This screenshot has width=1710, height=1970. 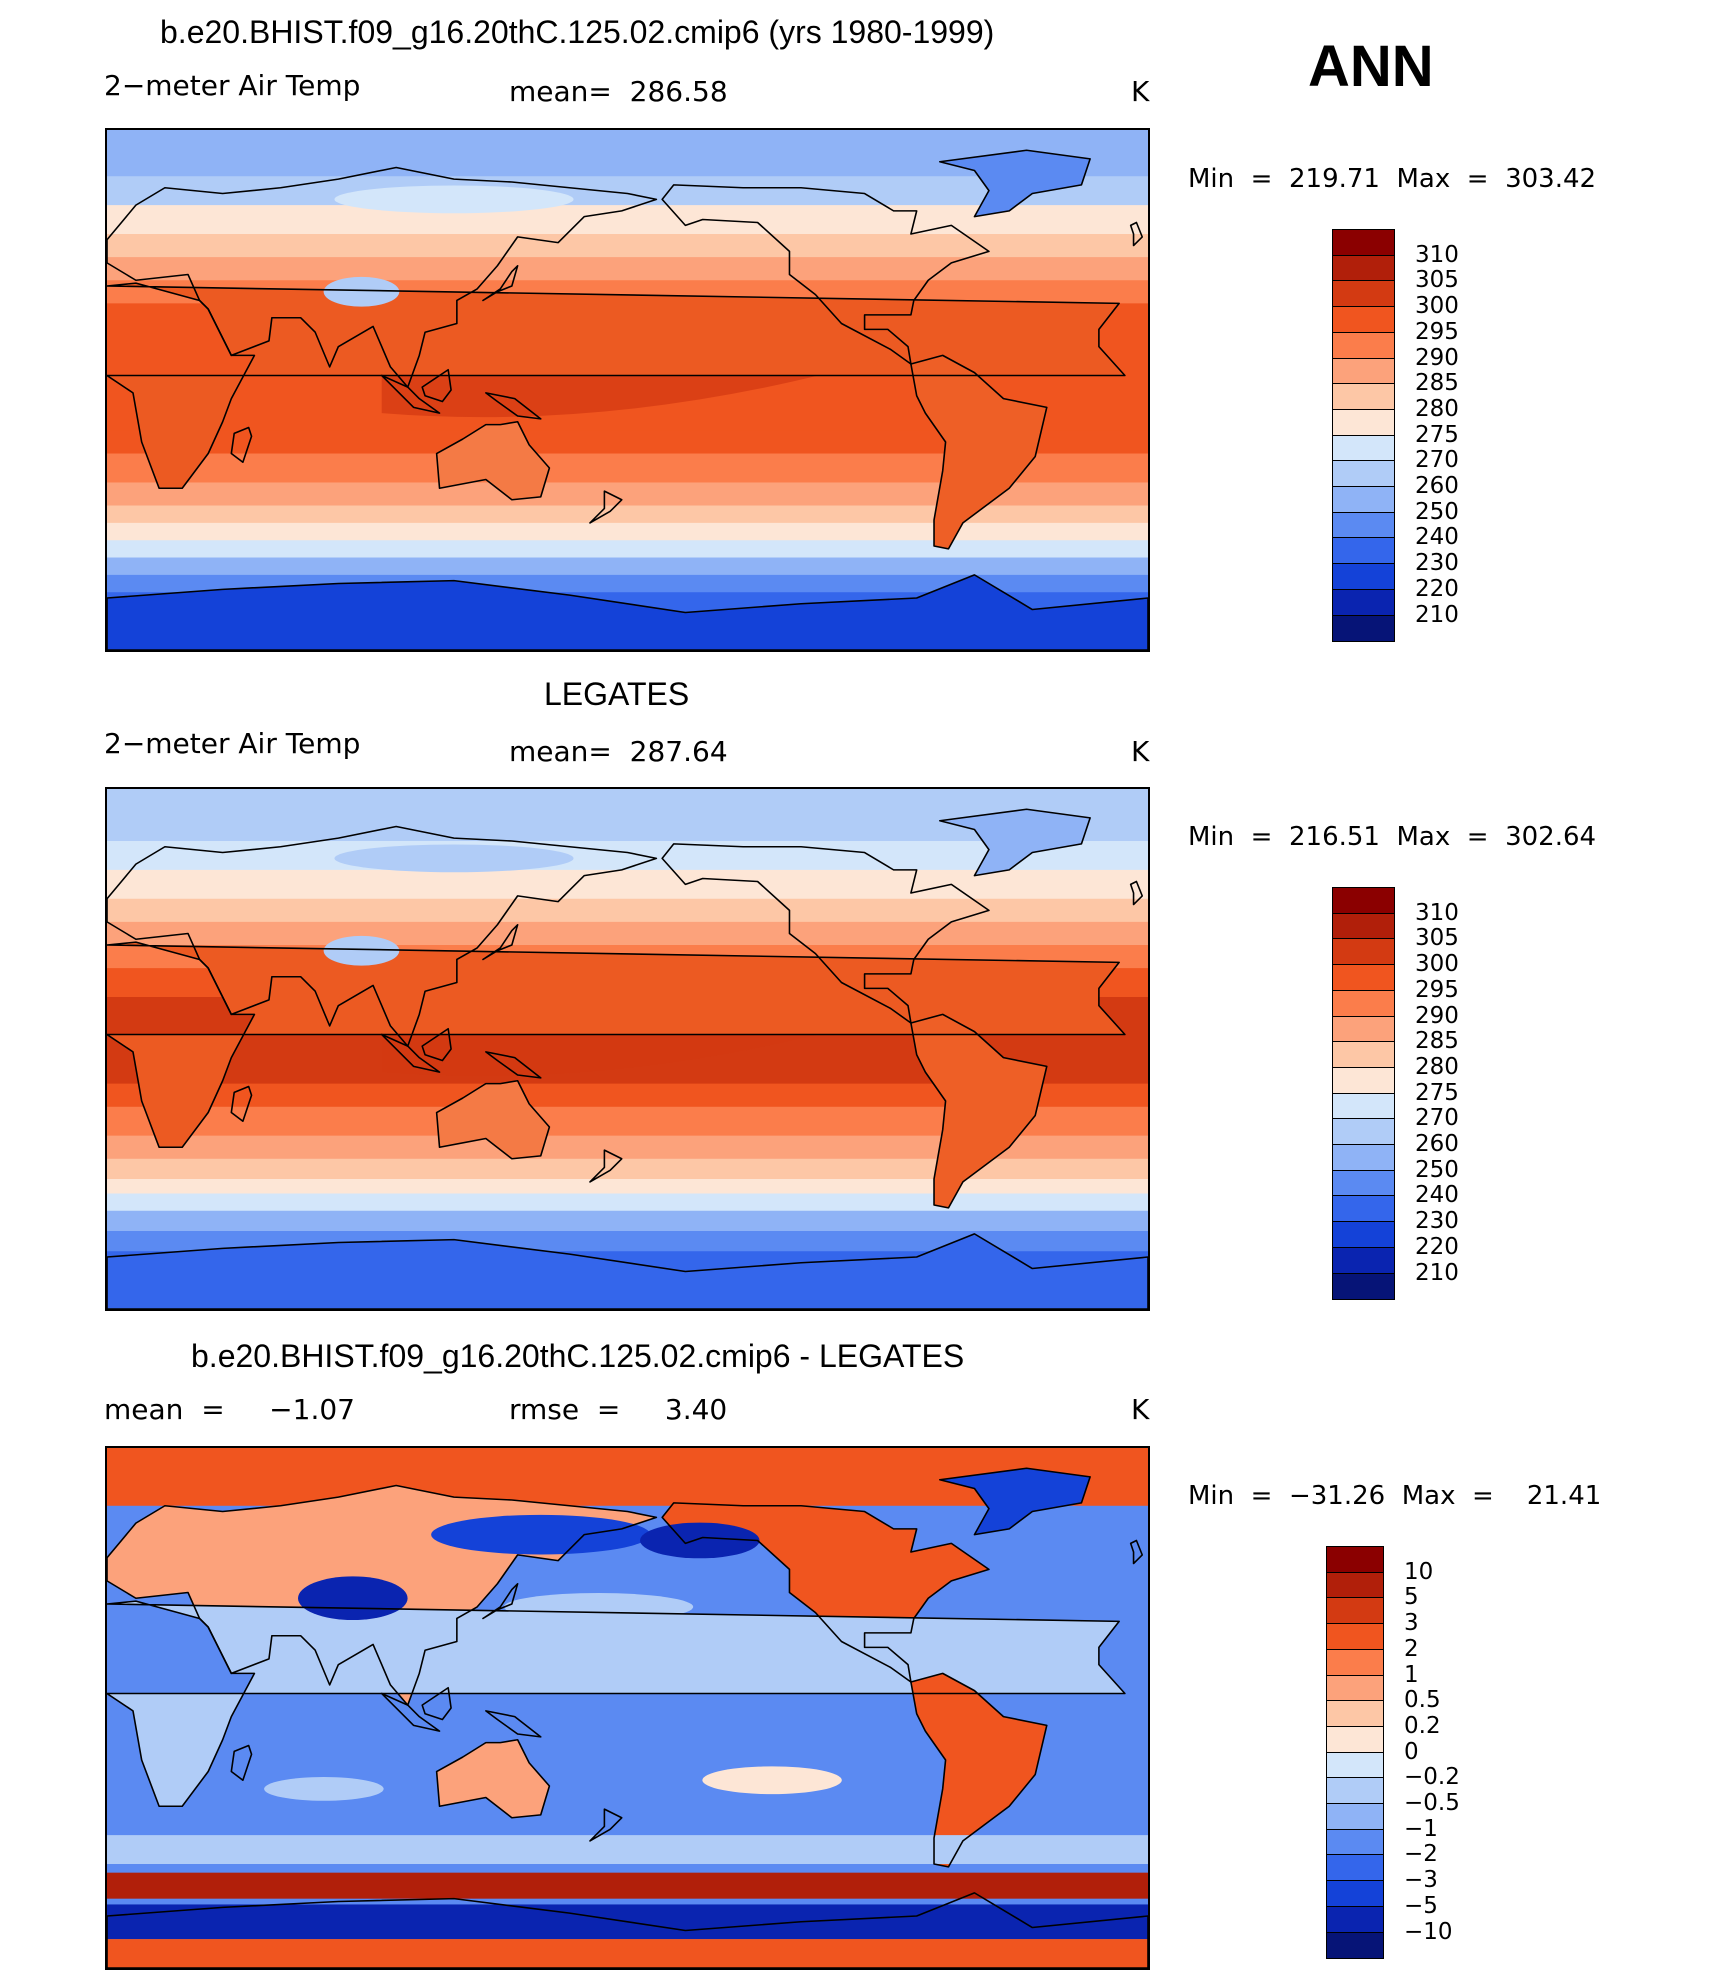 I want to click on land-africa-diff, so click(x=616, y=1704).